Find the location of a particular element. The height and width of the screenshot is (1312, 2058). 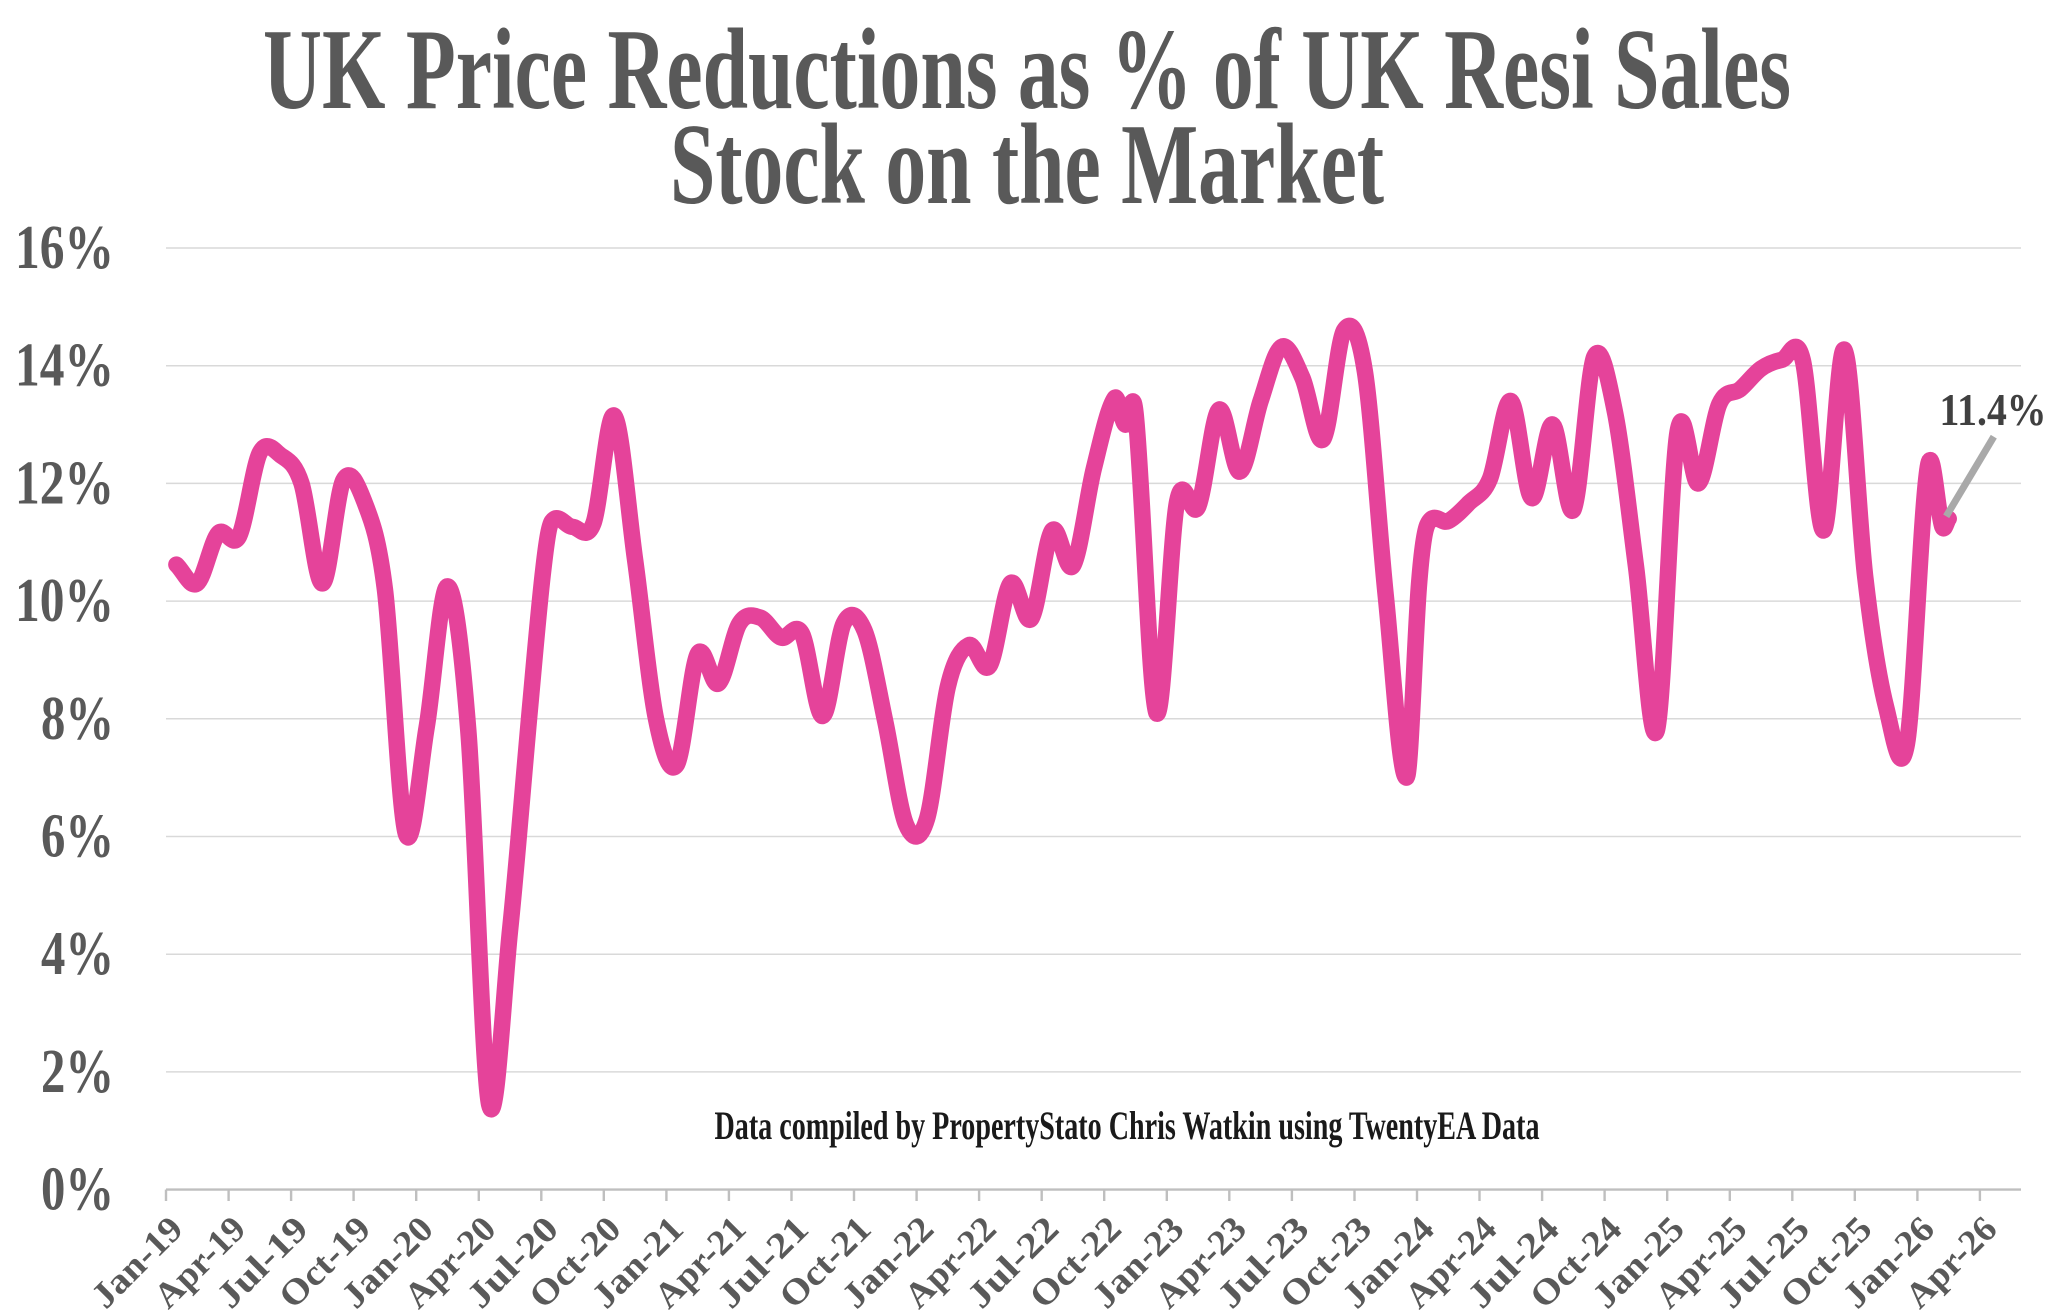

svg-text: 4% is located at coordinates (77, 954).